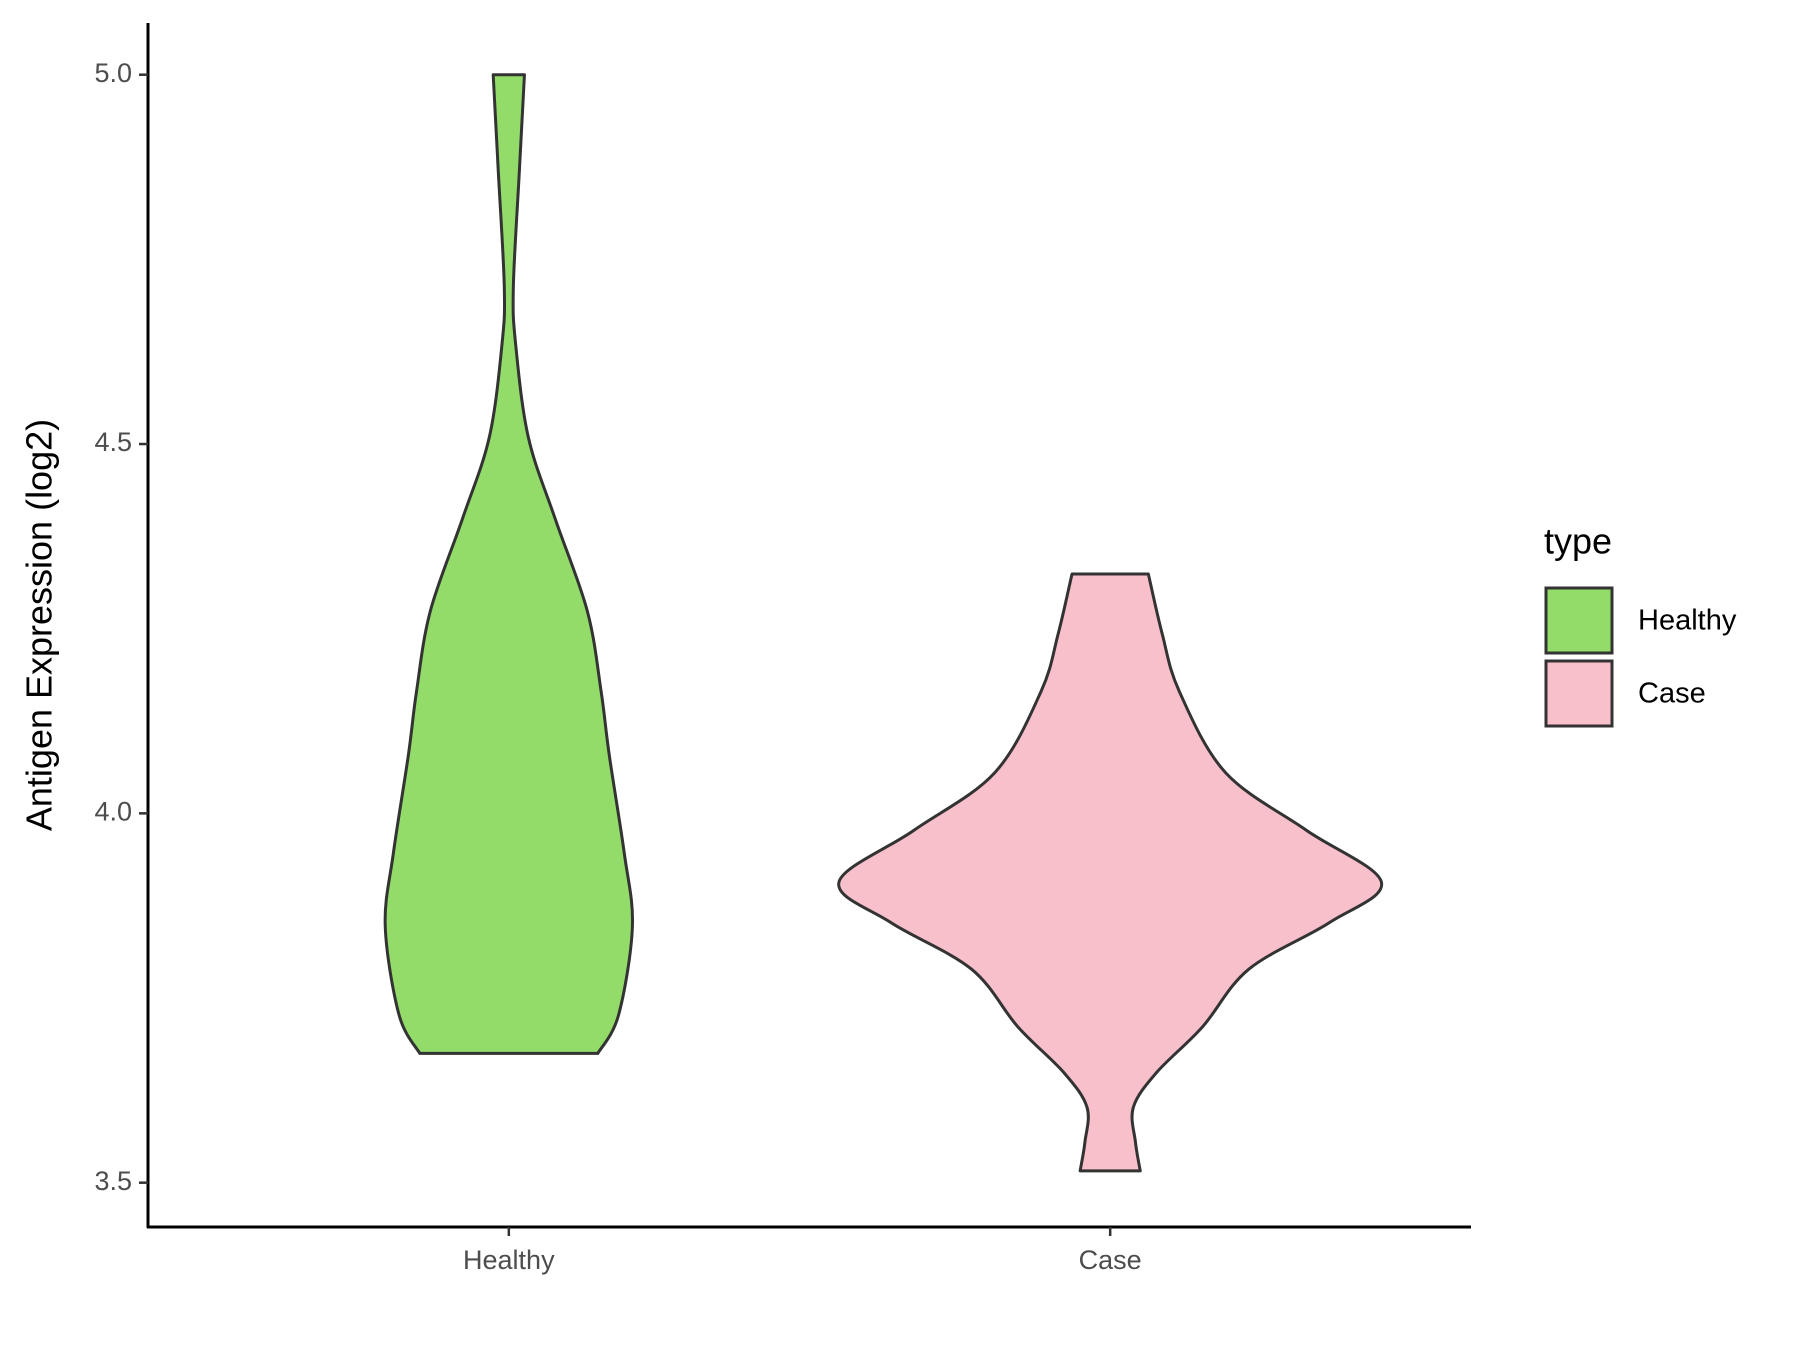 Image resolution: width=1800 pixels, height=1350 pixels. What do you see at coordinates (113, 73) in the screenshot?
I see `y-tick-label: 5.0` at bounding box center [113, 73].